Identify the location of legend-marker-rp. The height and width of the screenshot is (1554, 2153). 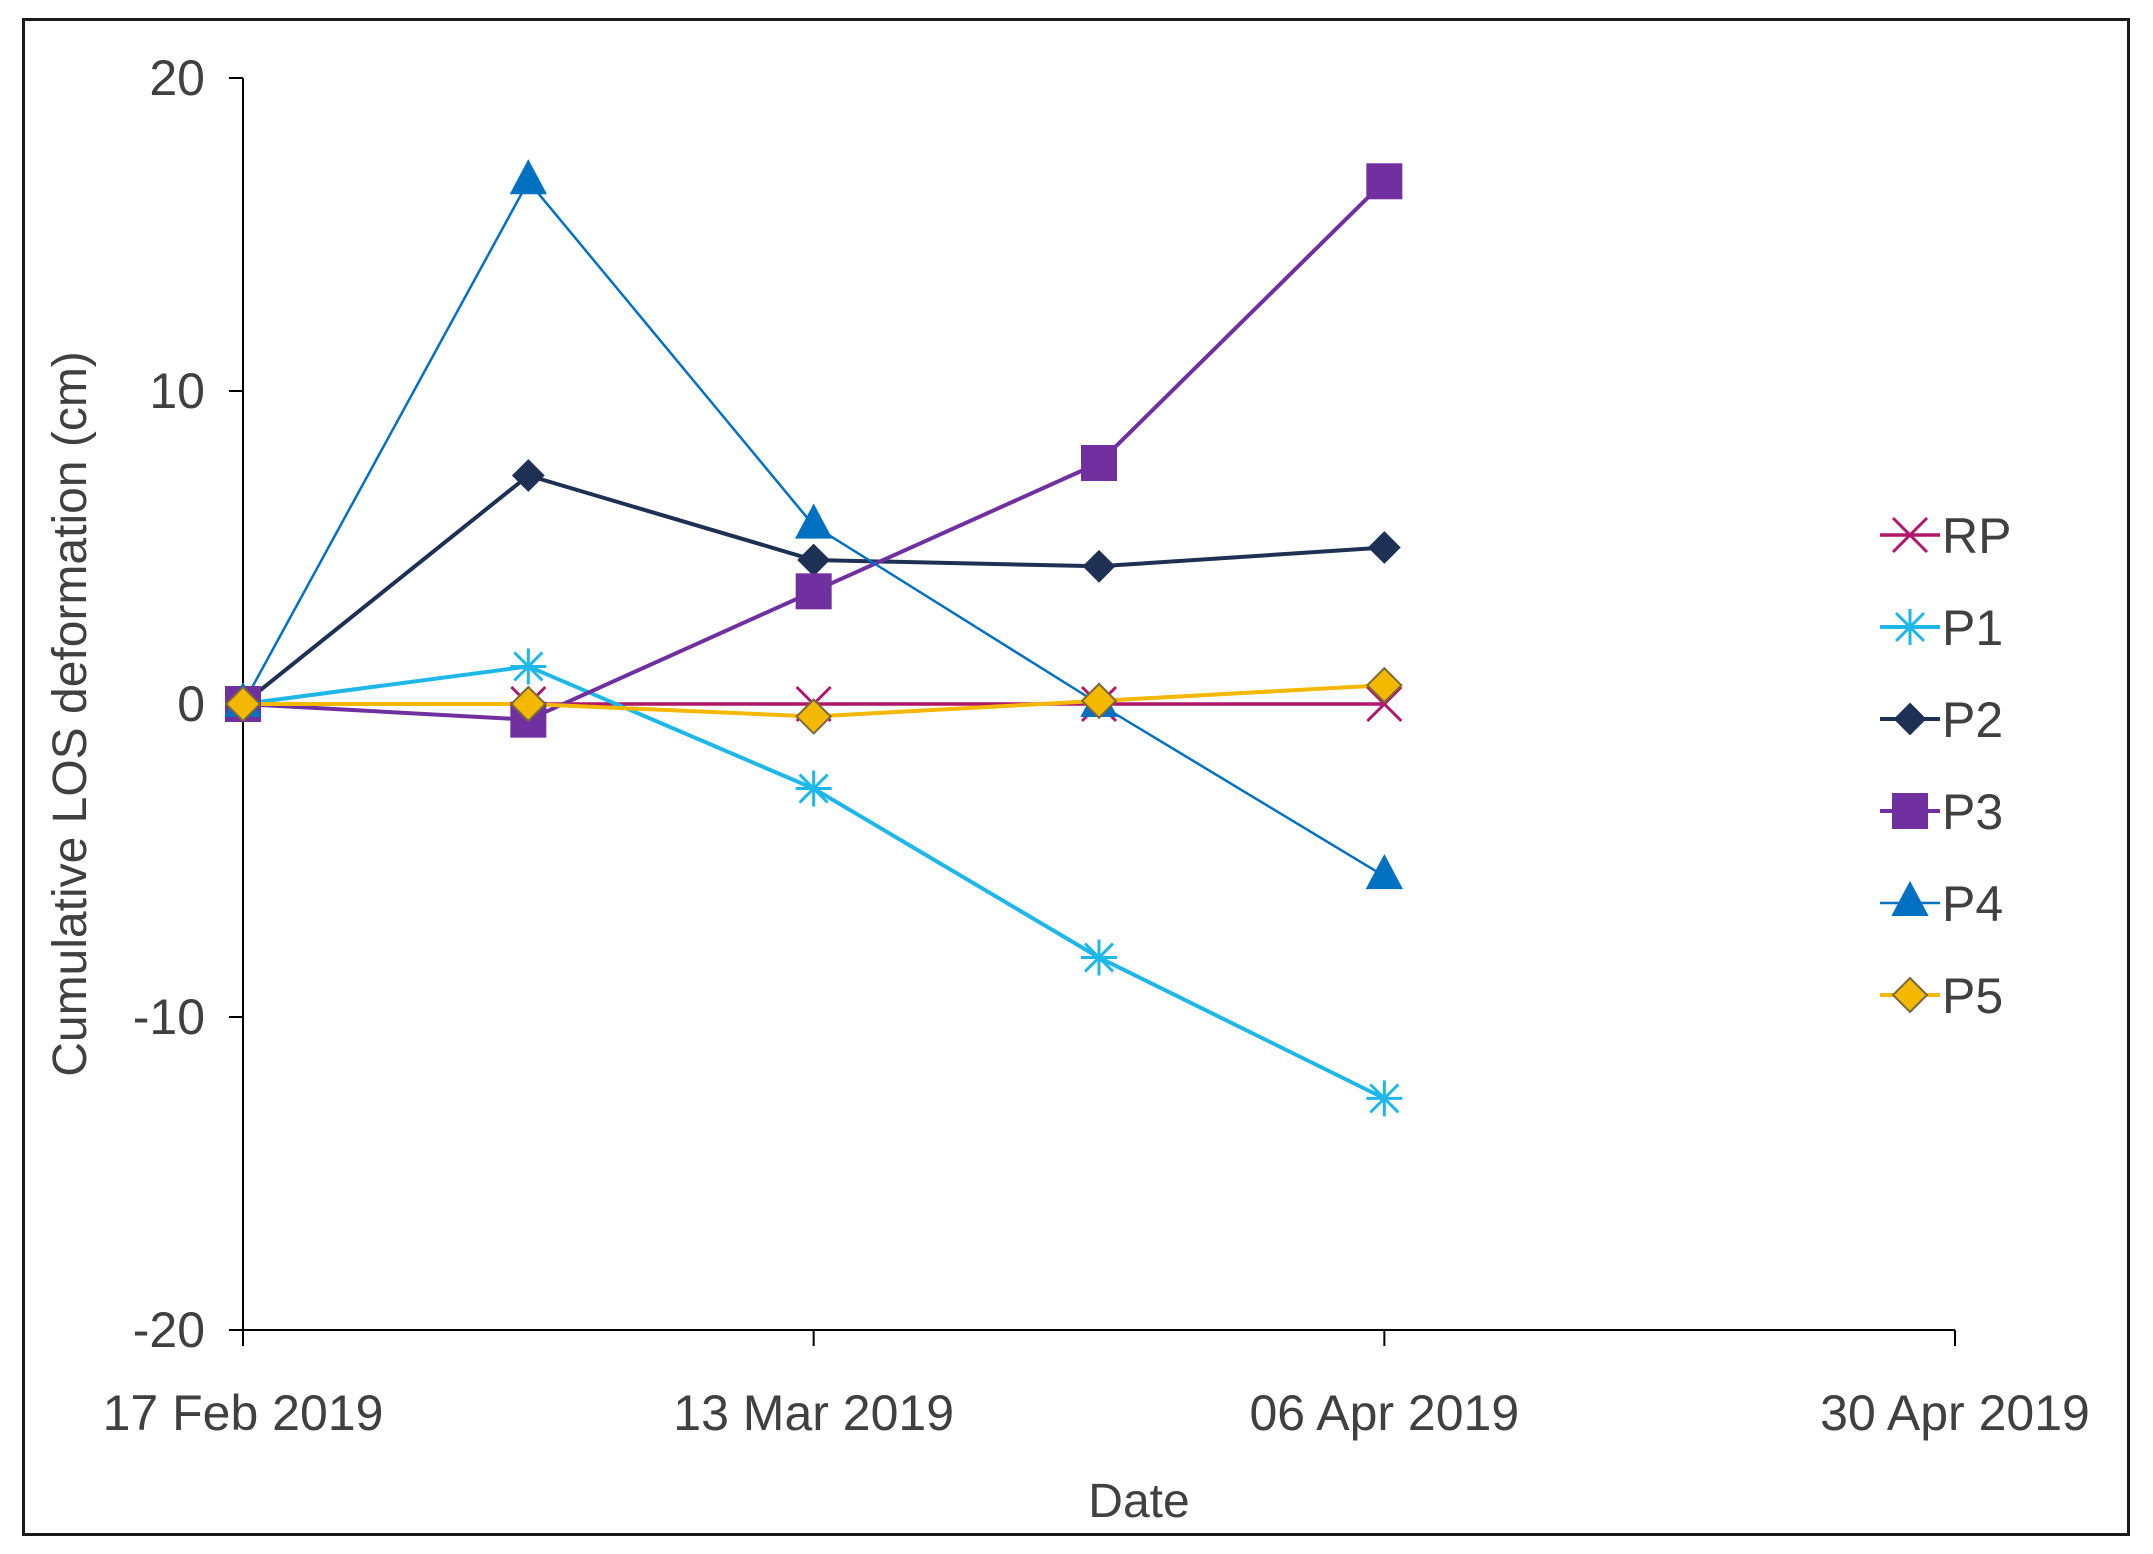
(1910, 535).